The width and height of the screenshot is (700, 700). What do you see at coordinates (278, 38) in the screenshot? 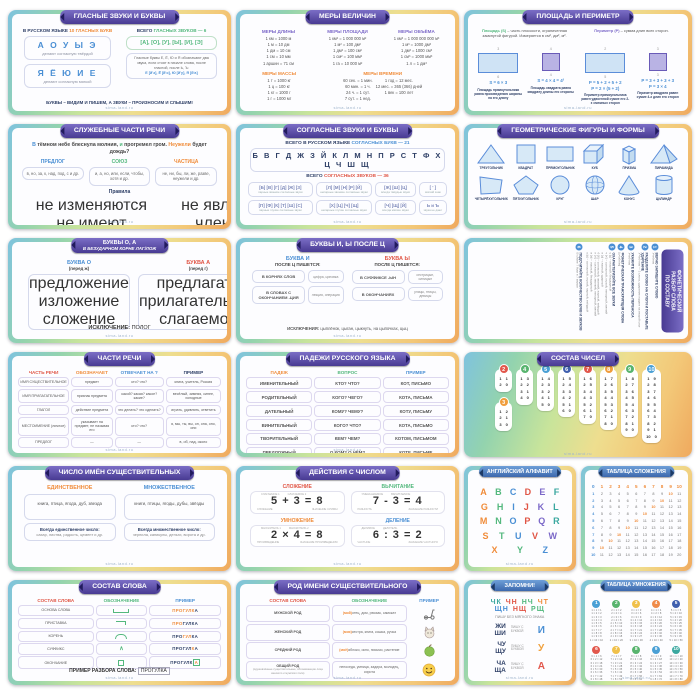
I see `list-item: 1 км = 1000 м` at bounding box center [278, 38].